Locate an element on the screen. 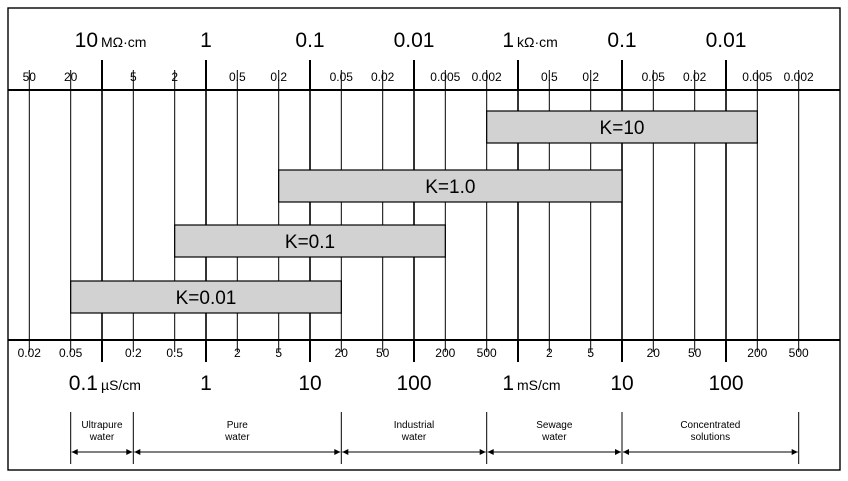  resistivity-tick-label: 2 is located at coordinates (174, 77).